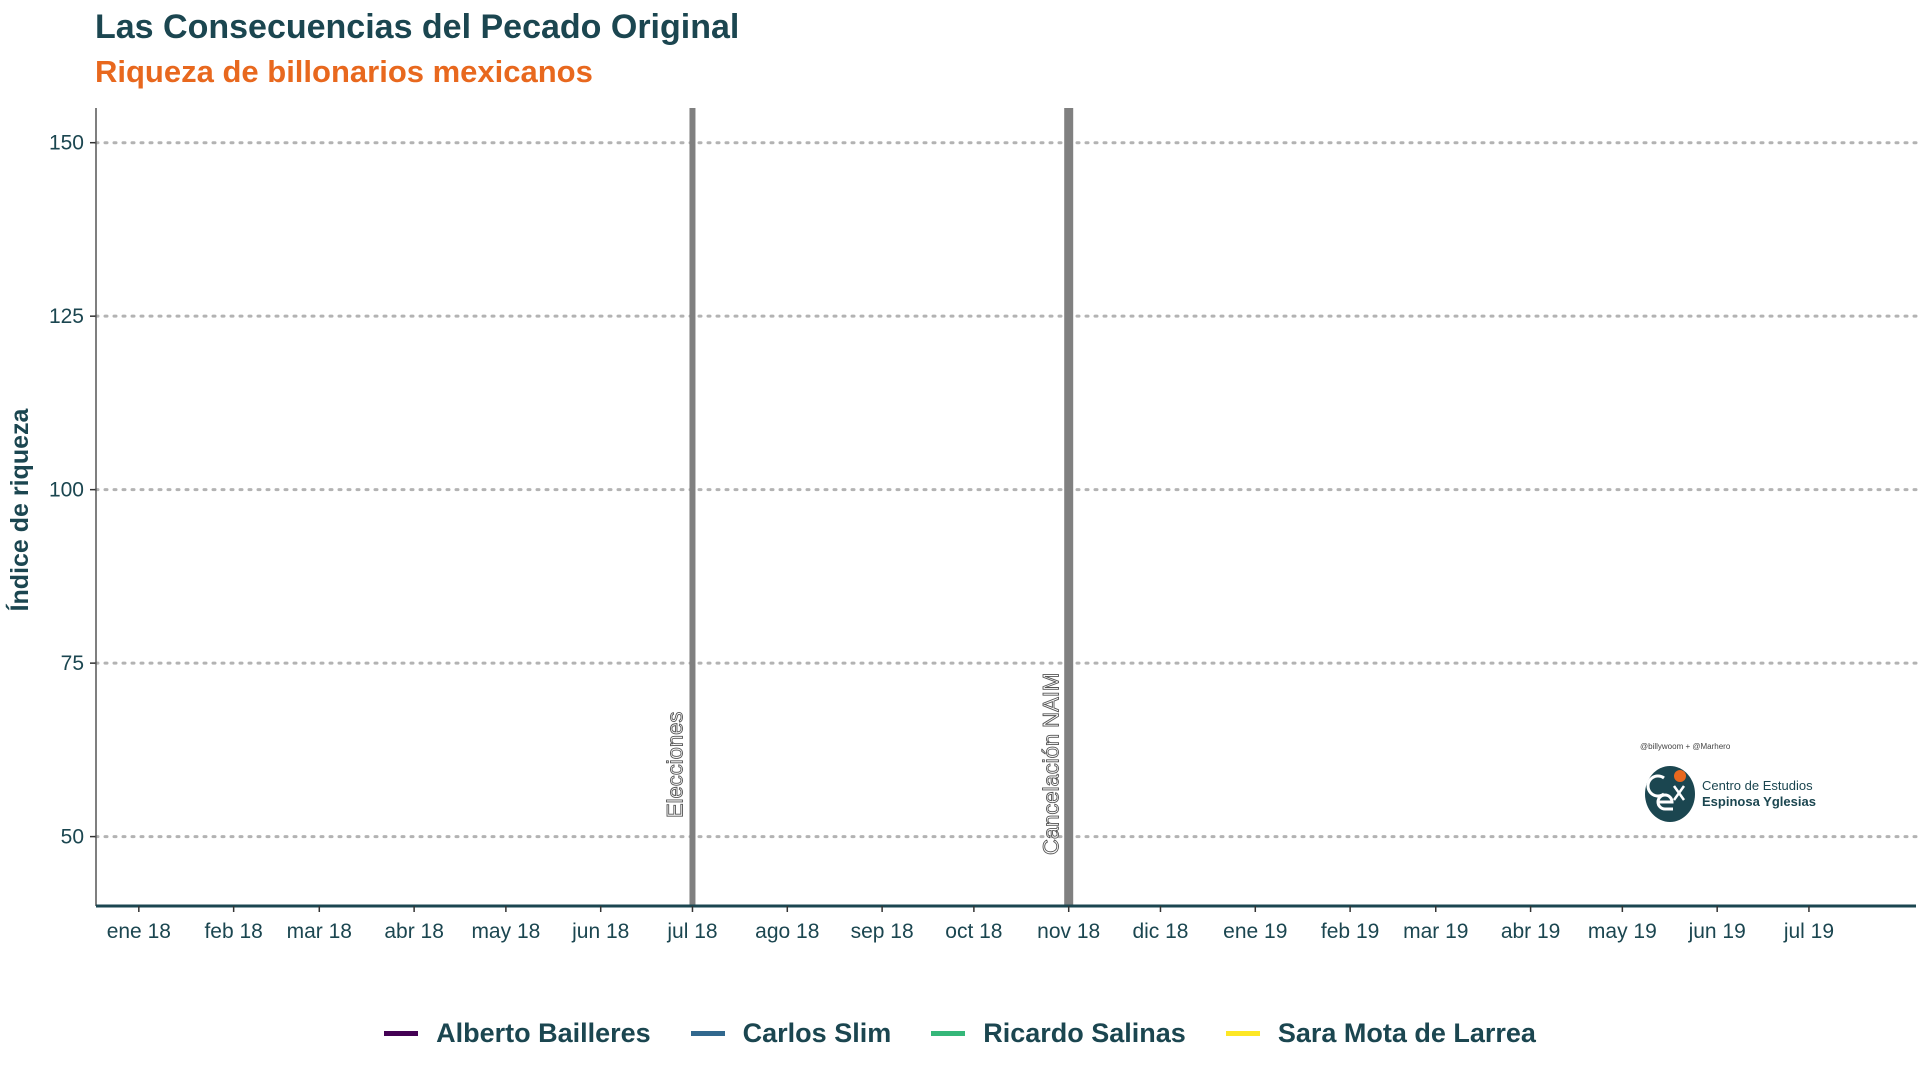 This screenshot has width=1920, height=1080. I want to click on legend-item: Carlos Slim, so click(791, 1033).